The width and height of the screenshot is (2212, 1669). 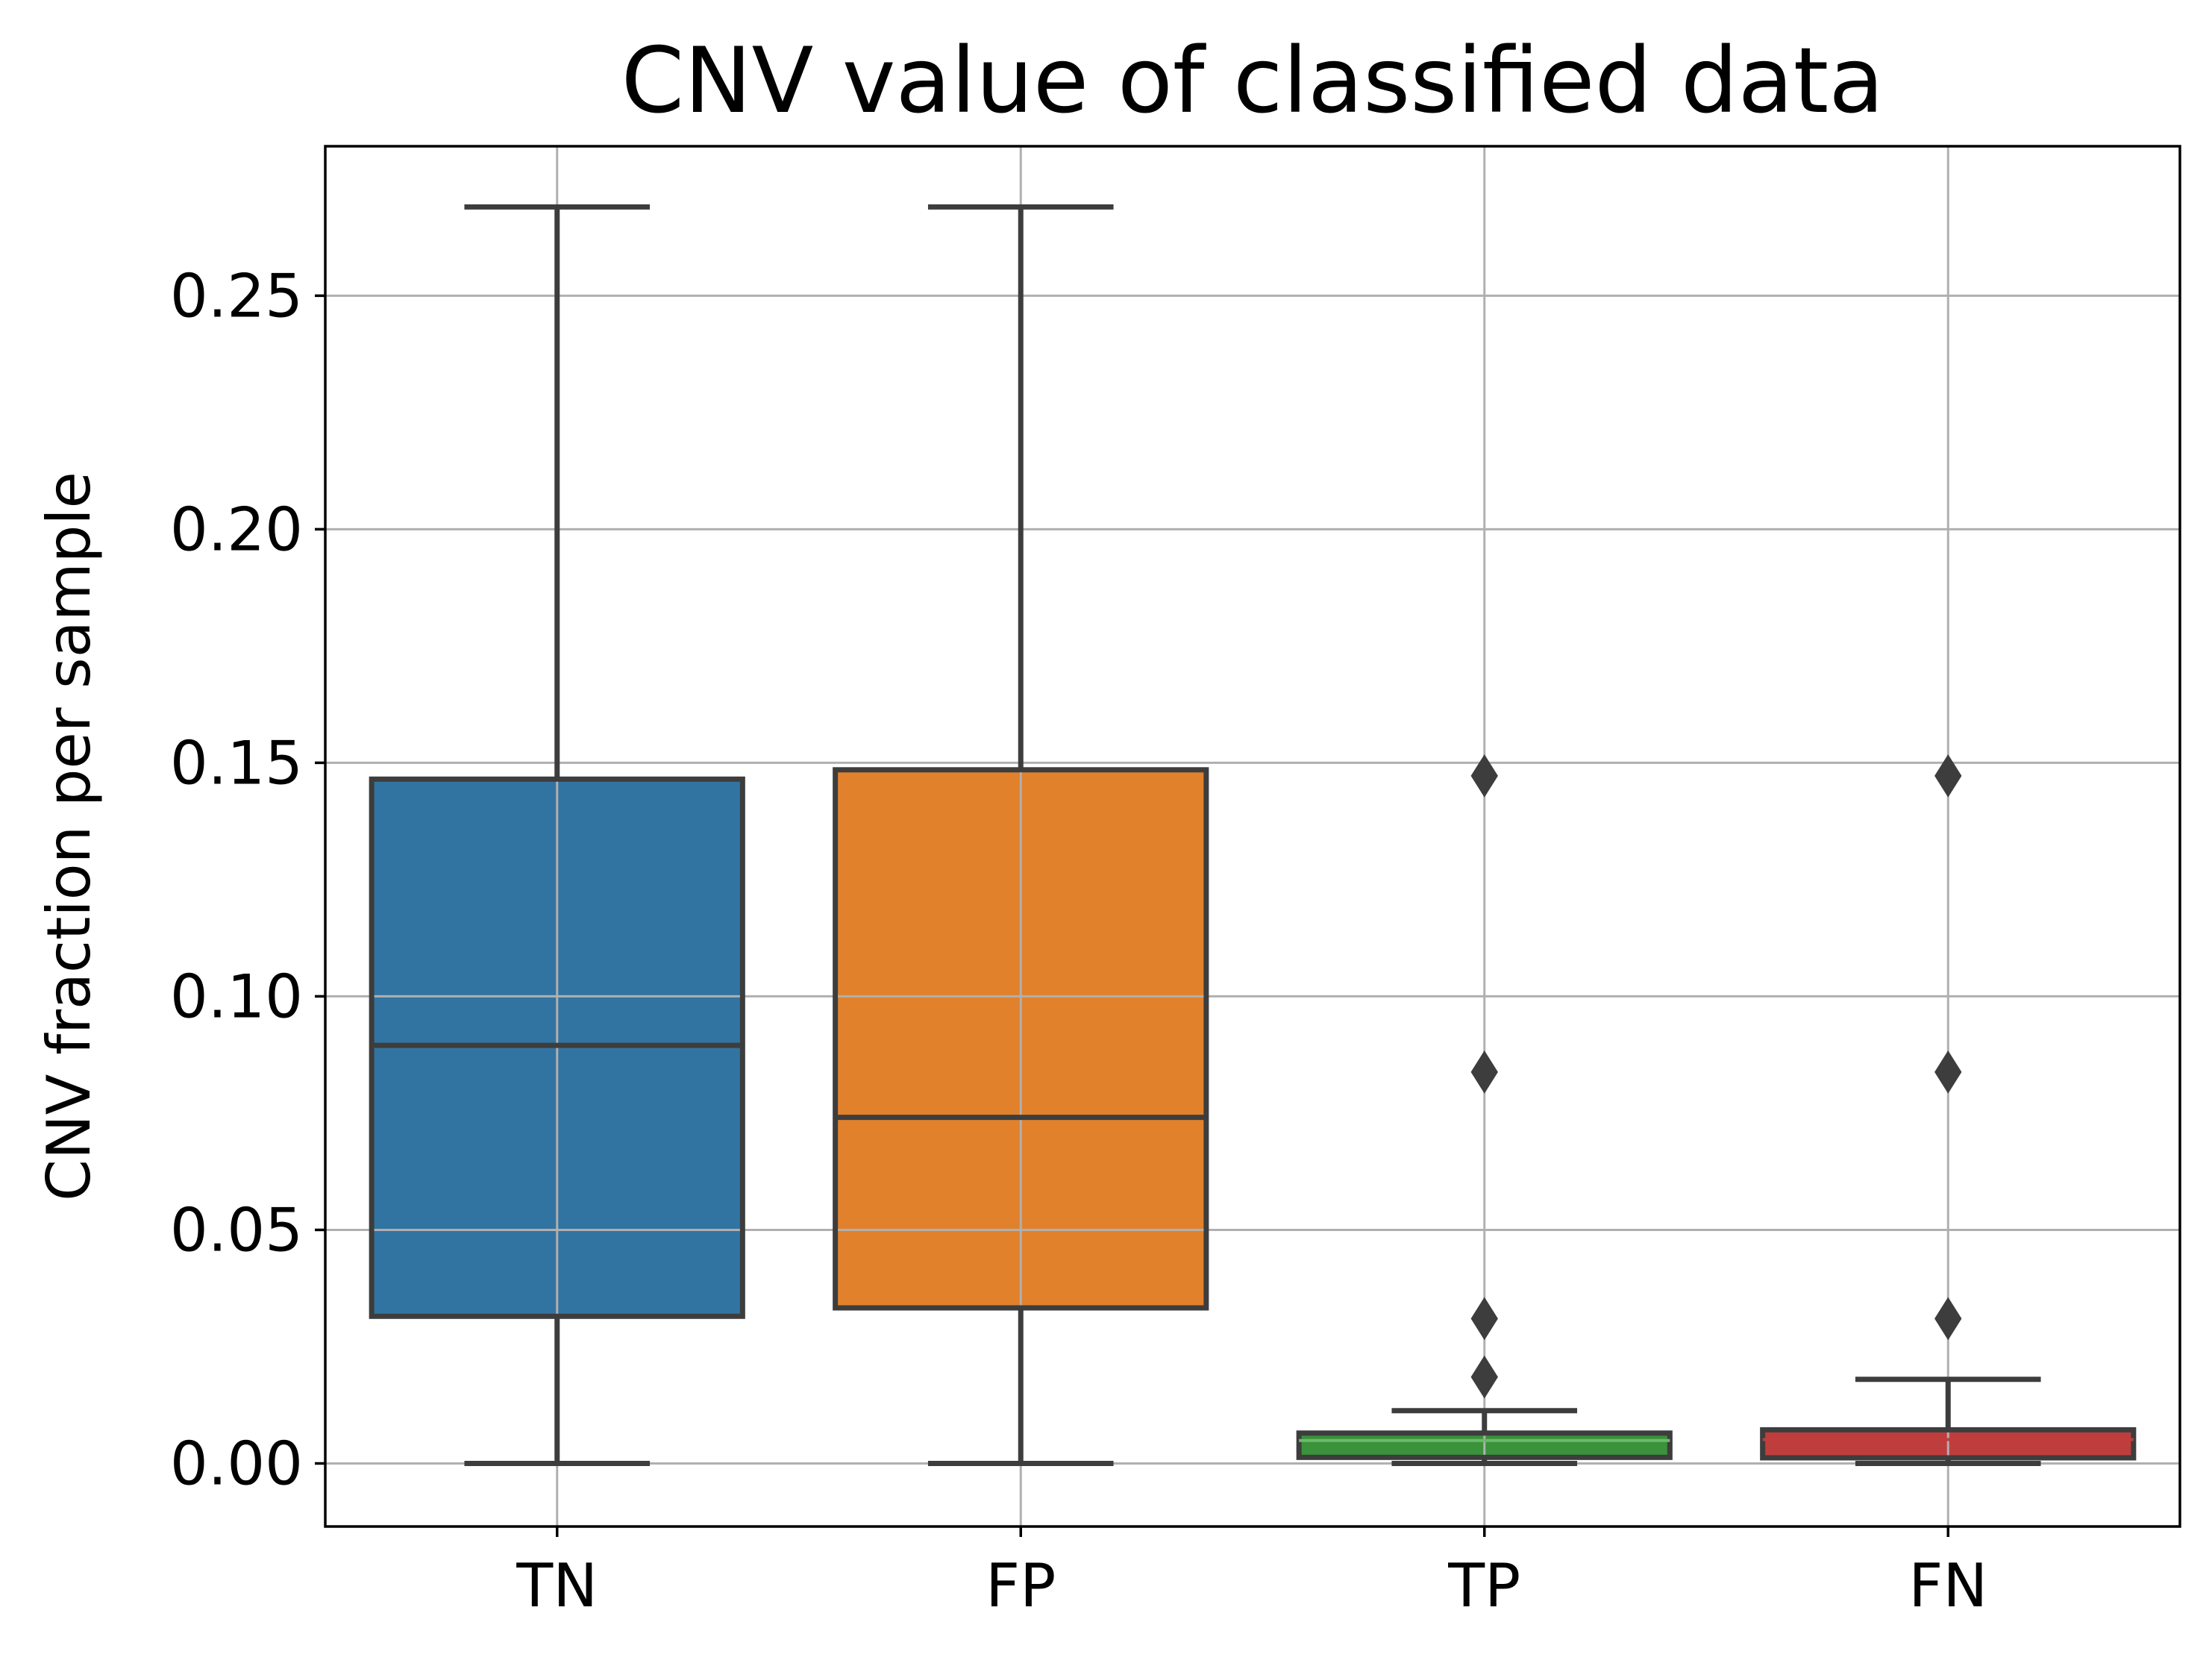 I want to click on y-tick-label: 0.10, so click(x=237, y=996).